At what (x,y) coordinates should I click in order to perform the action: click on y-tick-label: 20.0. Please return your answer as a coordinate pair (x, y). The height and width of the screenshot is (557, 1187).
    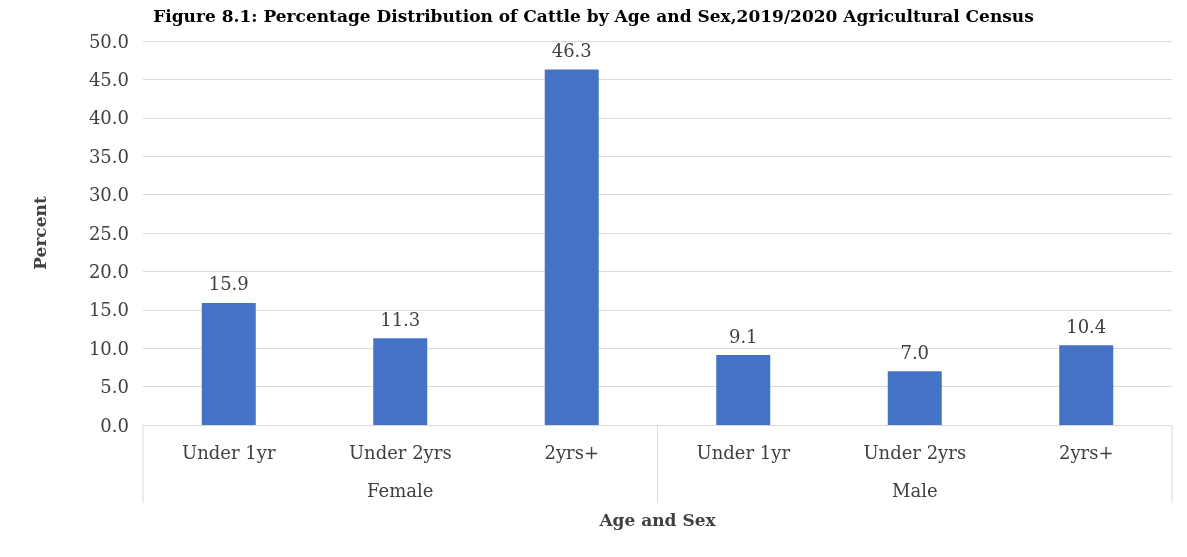
    Looking at the image, I should click on (108, 271).